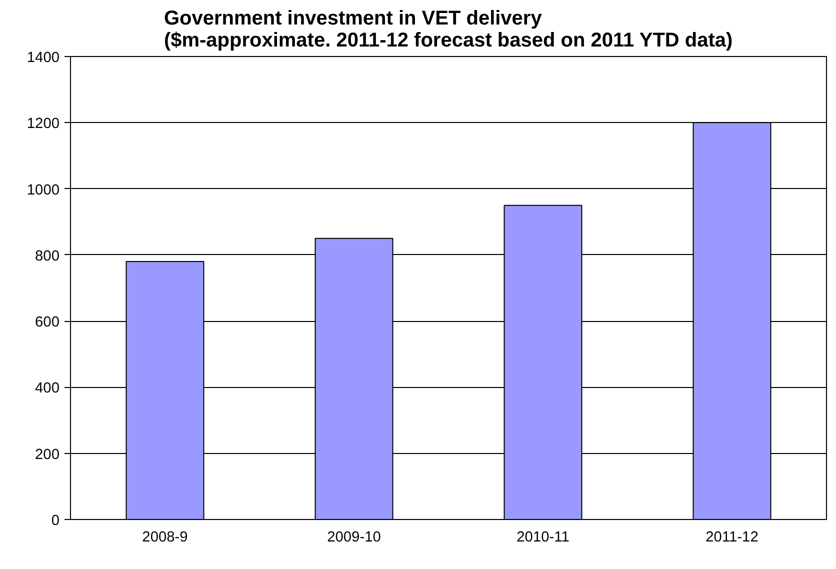 The image size is (836, 569). Describe the element at coordinates (354, 538) in the screenshot. I see `x-tick-label: 2009-10` at that location.